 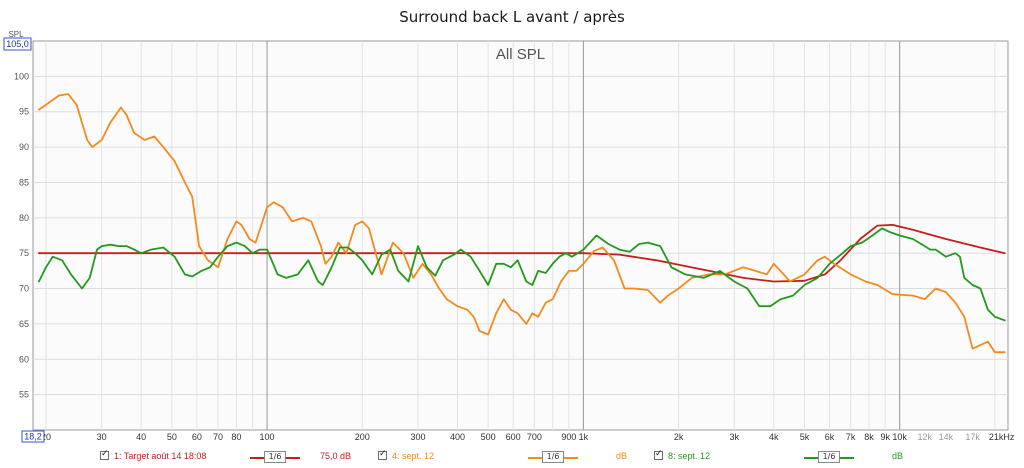 I want to click on x-tick-label: 1k, so click(x=584, y=437).